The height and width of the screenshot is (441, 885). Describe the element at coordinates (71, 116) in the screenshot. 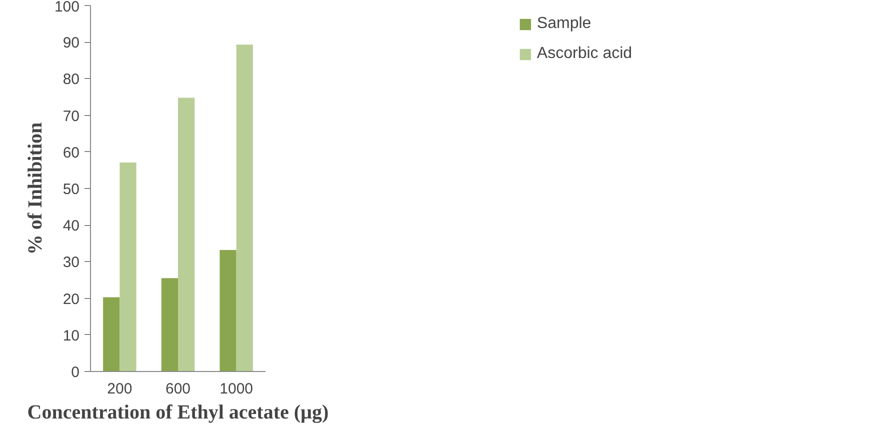

I see `y-tick-label: 70` at that location.